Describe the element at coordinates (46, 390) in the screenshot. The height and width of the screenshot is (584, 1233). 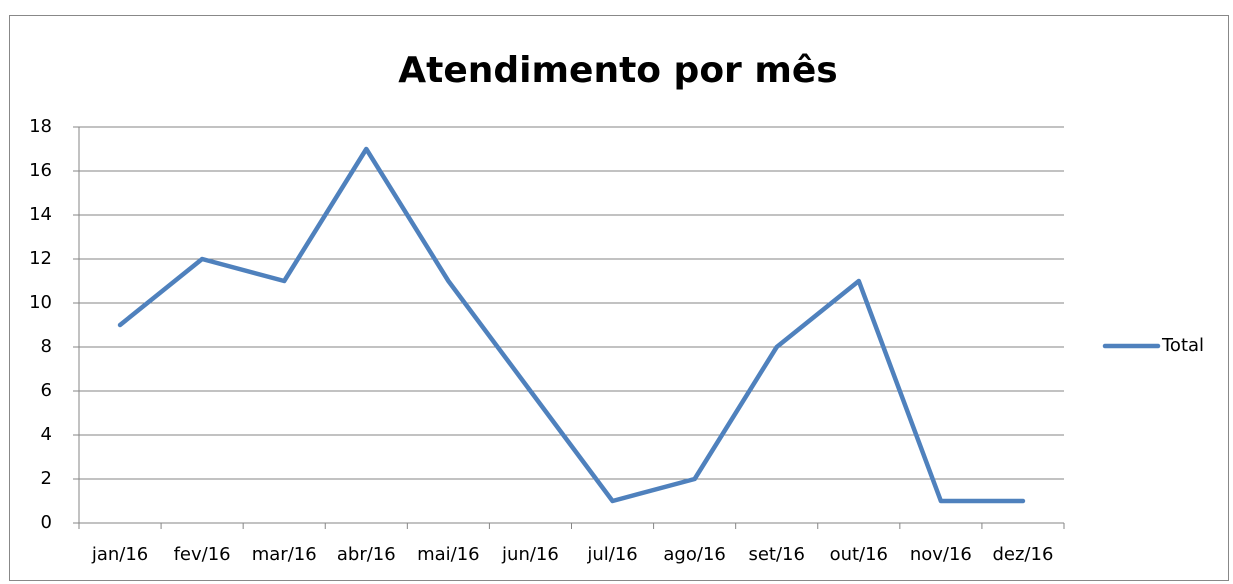
I see `y-tick-label: 6` at that location.